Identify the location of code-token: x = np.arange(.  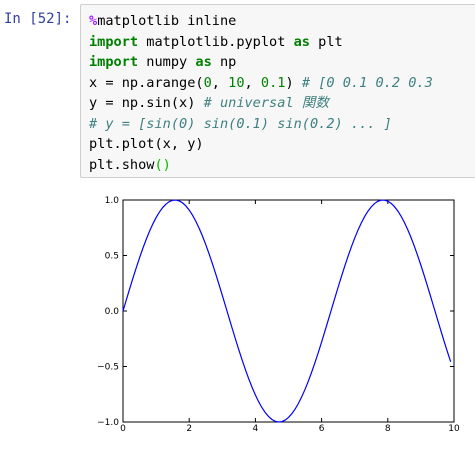
(146, 82).